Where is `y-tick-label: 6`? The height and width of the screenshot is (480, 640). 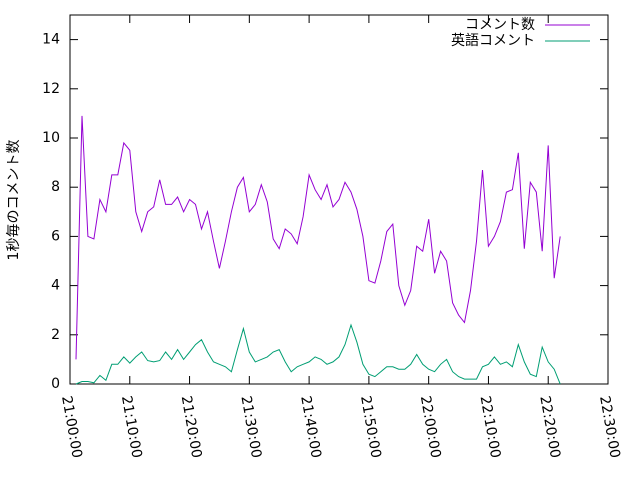 y-tick-label: 6 is located at coordinates (55, 236).